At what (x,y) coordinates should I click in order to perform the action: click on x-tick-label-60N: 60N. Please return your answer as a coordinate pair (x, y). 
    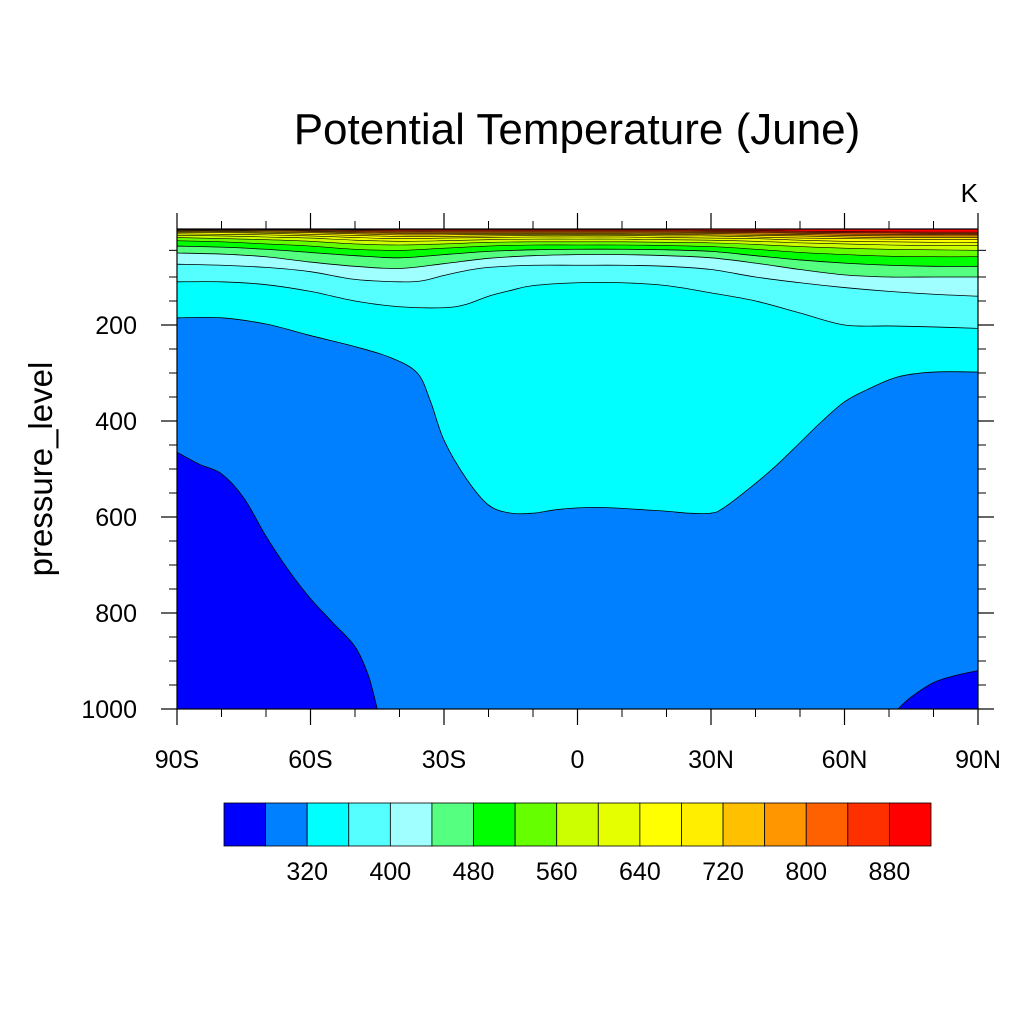
    Looking at the image, I should click on (845, 760).